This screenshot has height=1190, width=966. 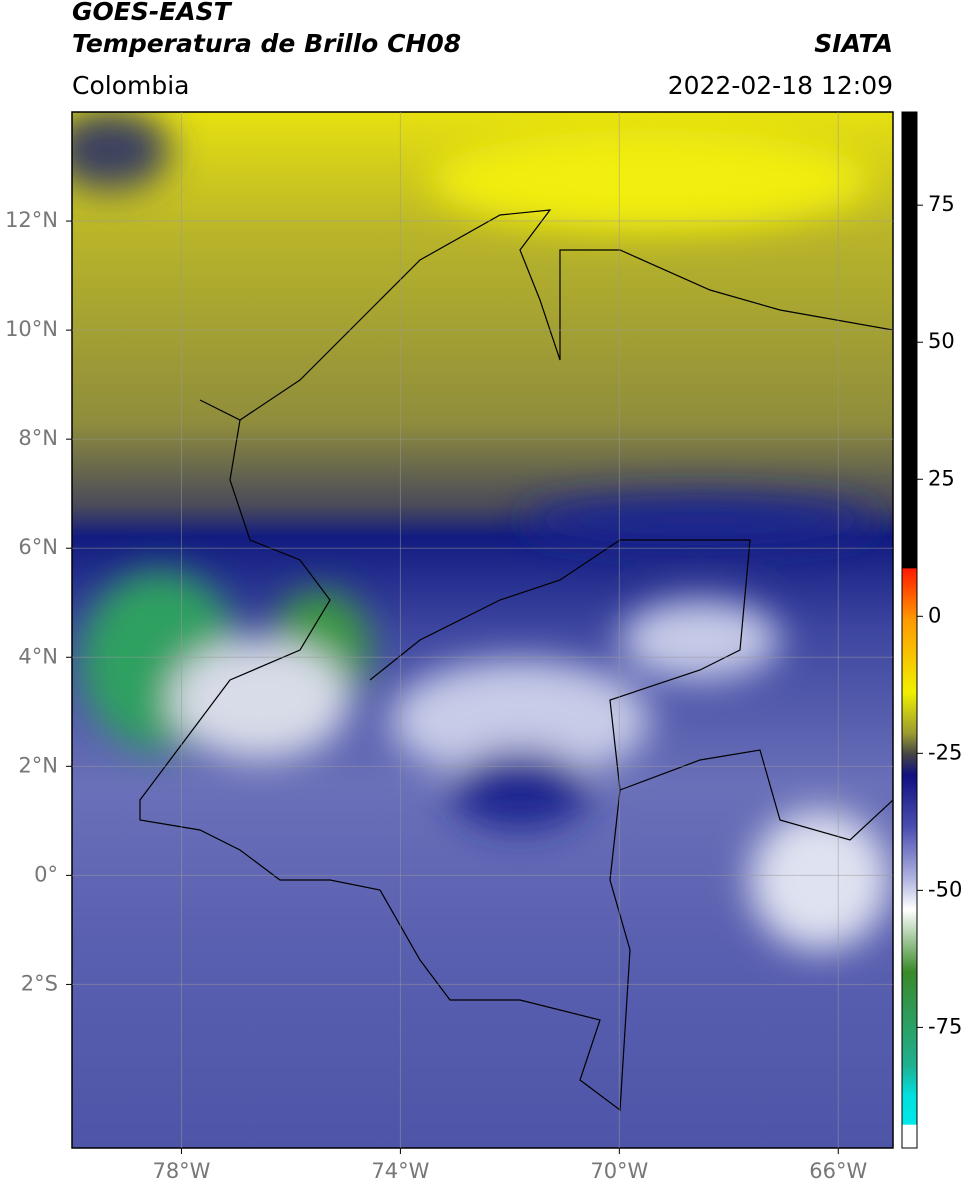 I want to click on y-tick-label: 0°, so click(x=46, y=874).